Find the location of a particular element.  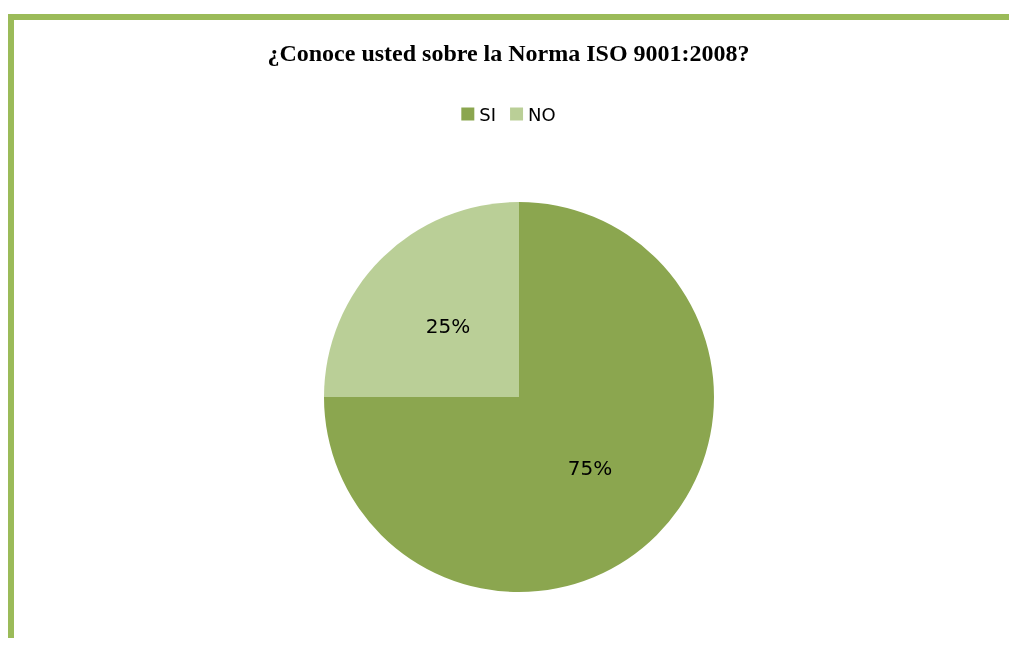

data-label: 75% is located at coordinates (590, 468).